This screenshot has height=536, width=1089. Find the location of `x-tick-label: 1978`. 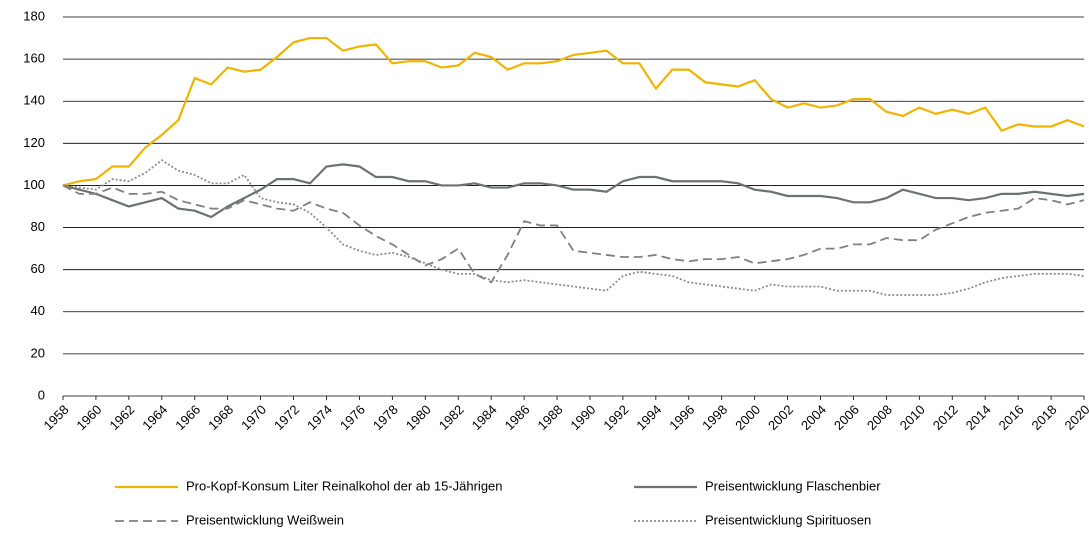

x-tick-label: 1978 is located at coordinates (385, 417).